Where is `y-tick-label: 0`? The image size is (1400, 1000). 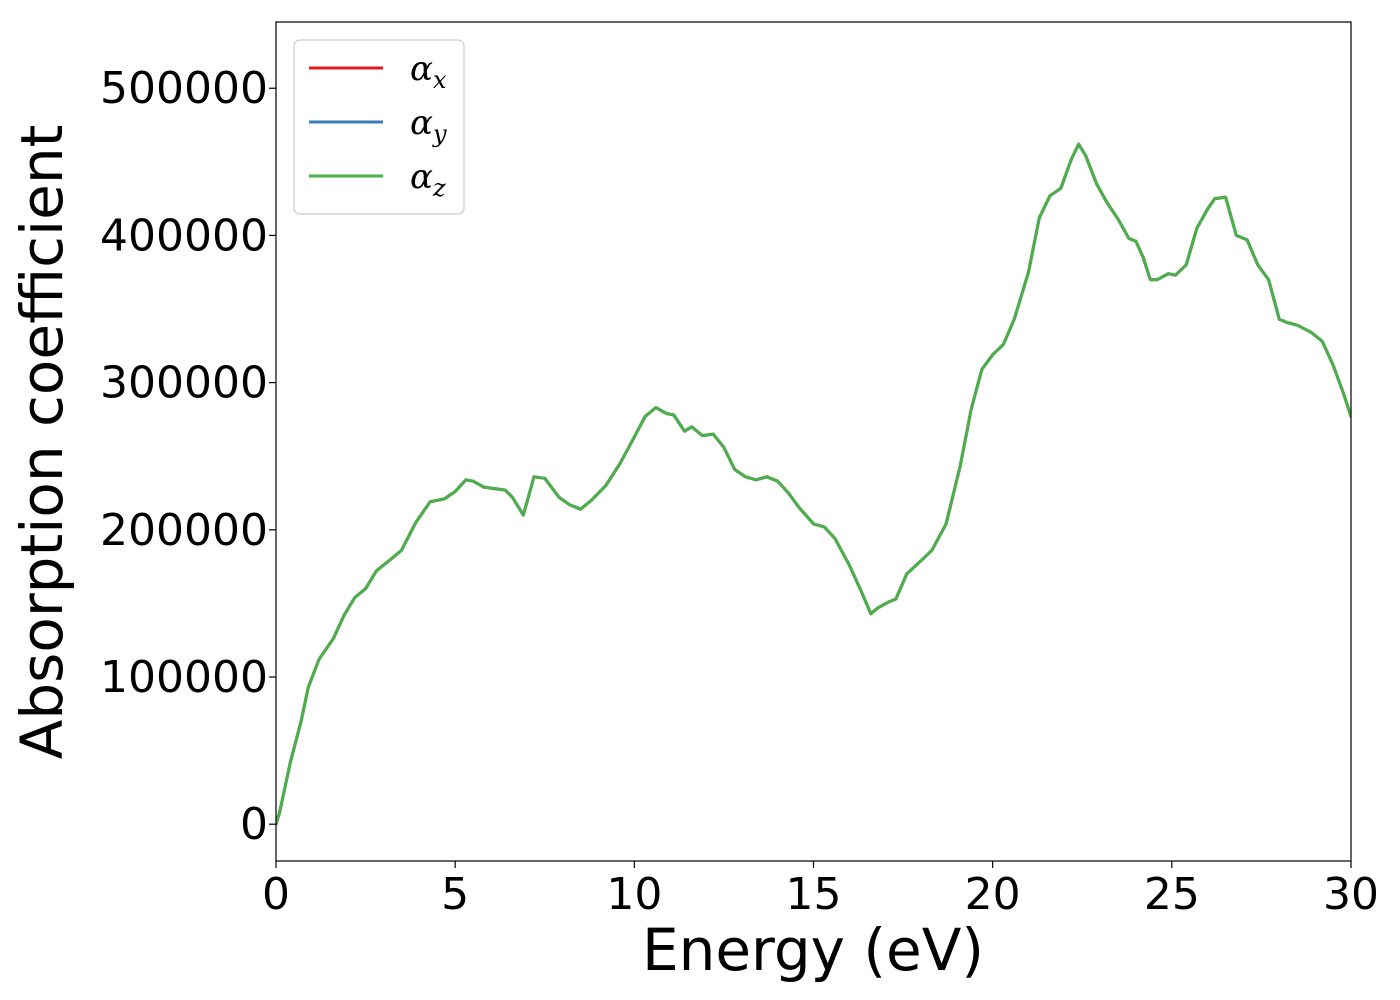
y-tick-label: 0 is located at coordinates (254, 824).